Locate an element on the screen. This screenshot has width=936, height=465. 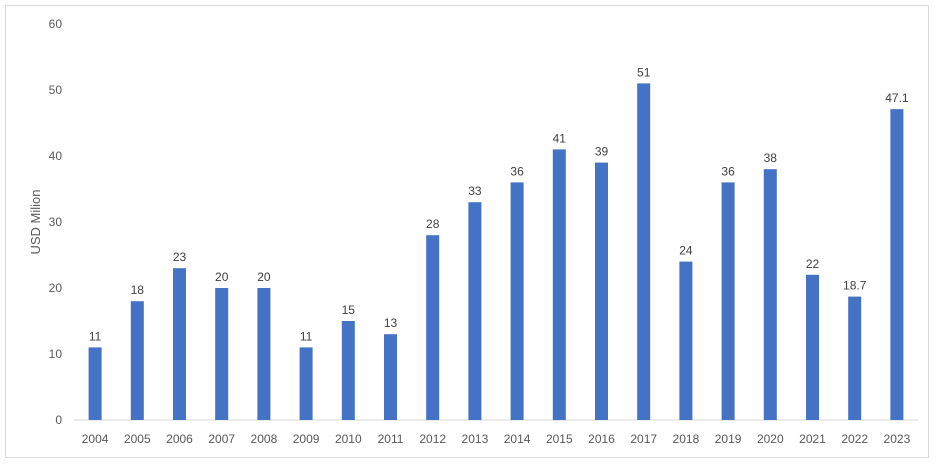
x-tick-label-2015: 2015 is located at coordinates (559, 439).